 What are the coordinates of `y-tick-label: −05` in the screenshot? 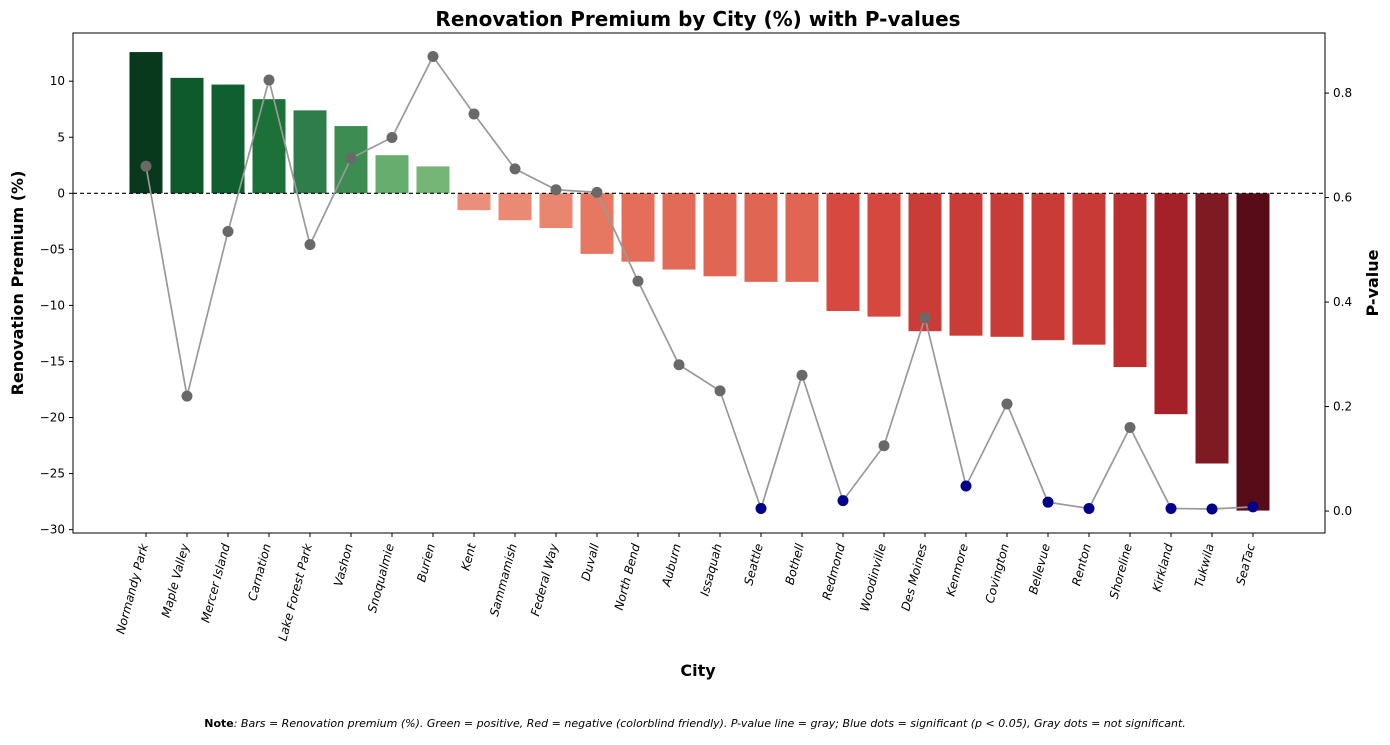 It's located at (52, 249).